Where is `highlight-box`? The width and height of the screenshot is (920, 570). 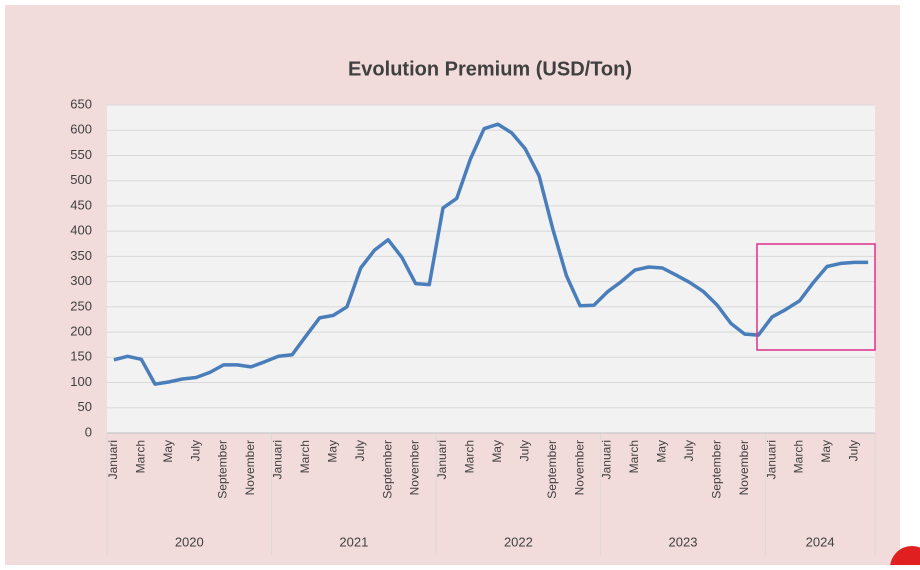
highlight-box is located at coordinates (816, 297).